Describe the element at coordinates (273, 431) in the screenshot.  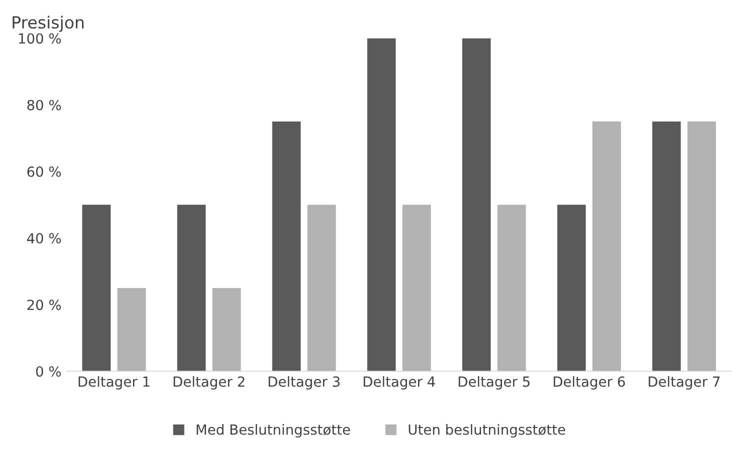
I see `legend-label: Med Beslutningsstøtte` at that location.